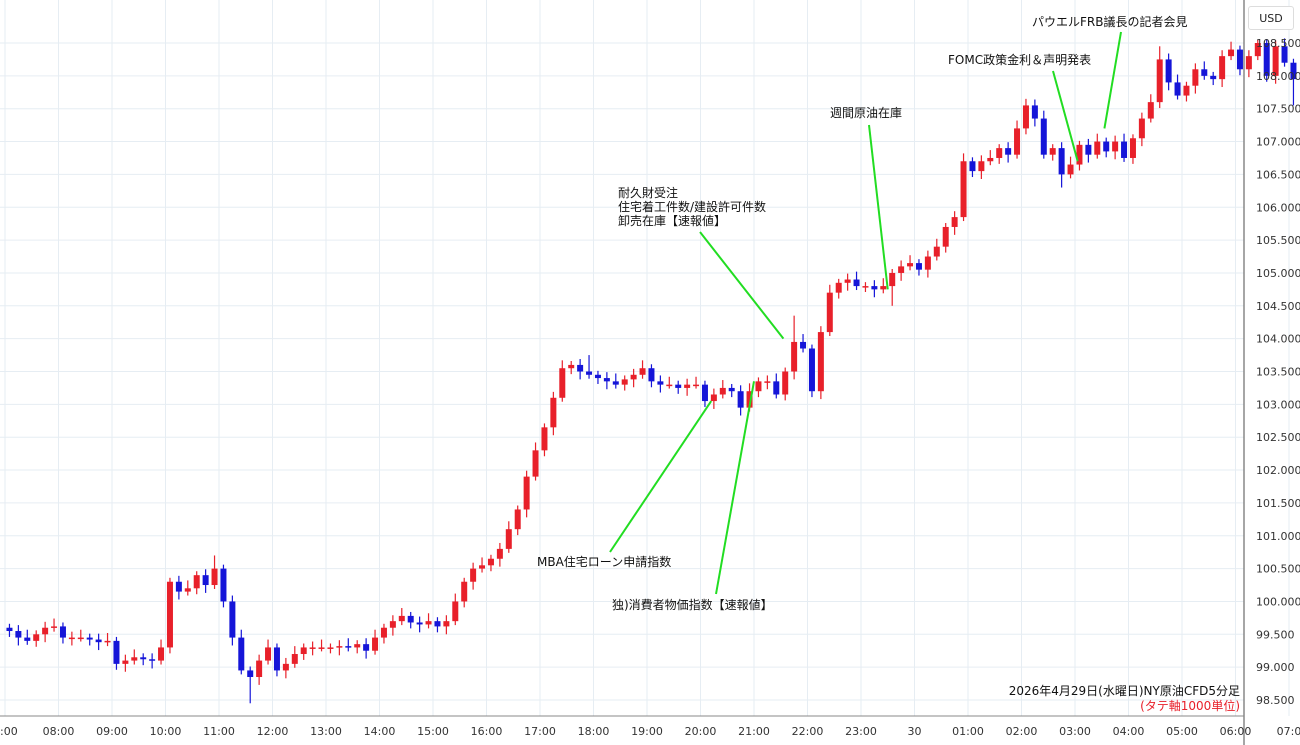  Describe the element at coordinates (1075, 731) in the screenshot. I see `x-tick-label: 03:00` at that location.